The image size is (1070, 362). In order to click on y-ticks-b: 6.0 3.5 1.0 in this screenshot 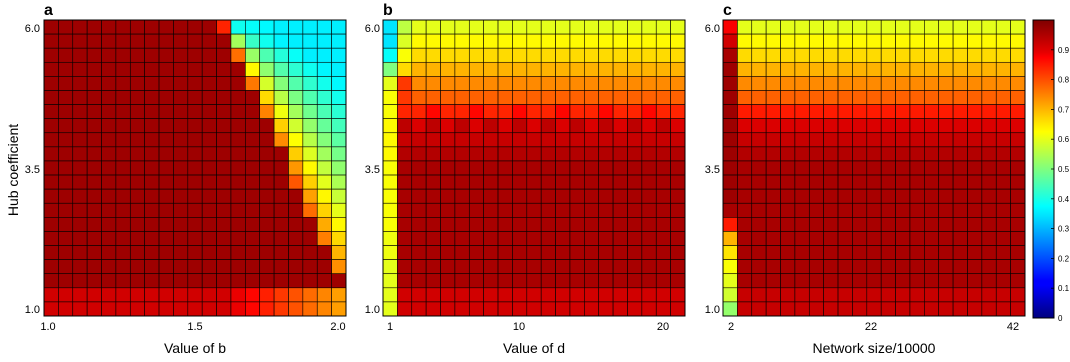, I will do `click(372, 169)`.